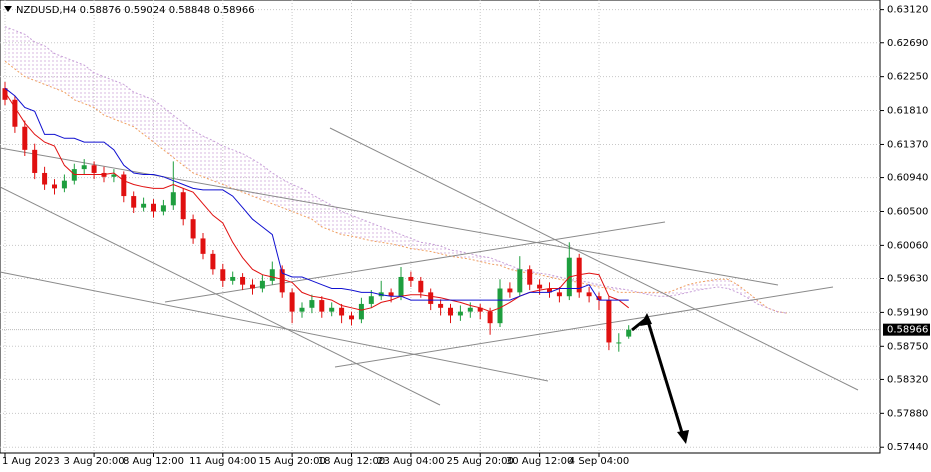 This screenshot has width=931, height=472. Describe the element at coordinates (907, 245) in the screenshot. I see `y-tick-label: 0.60060` at that location.